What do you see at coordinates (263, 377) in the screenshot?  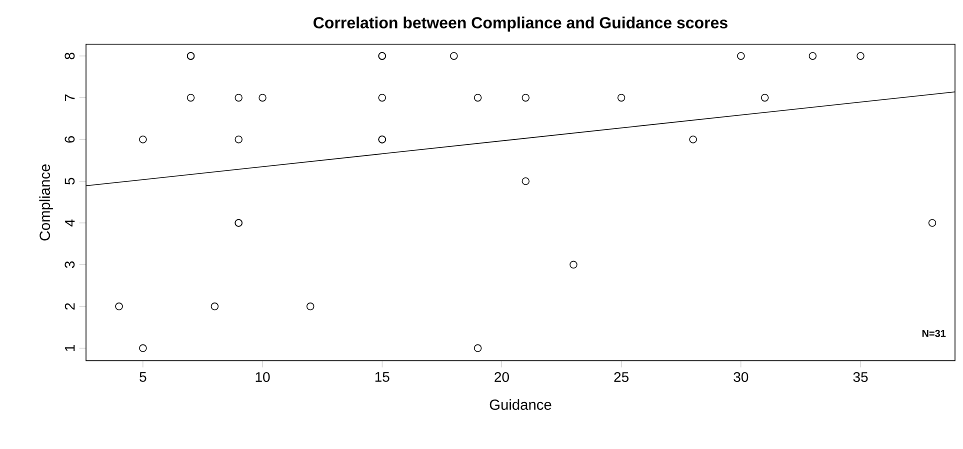 I see `x-tick-label: 10` at bounding box center [263, 377].